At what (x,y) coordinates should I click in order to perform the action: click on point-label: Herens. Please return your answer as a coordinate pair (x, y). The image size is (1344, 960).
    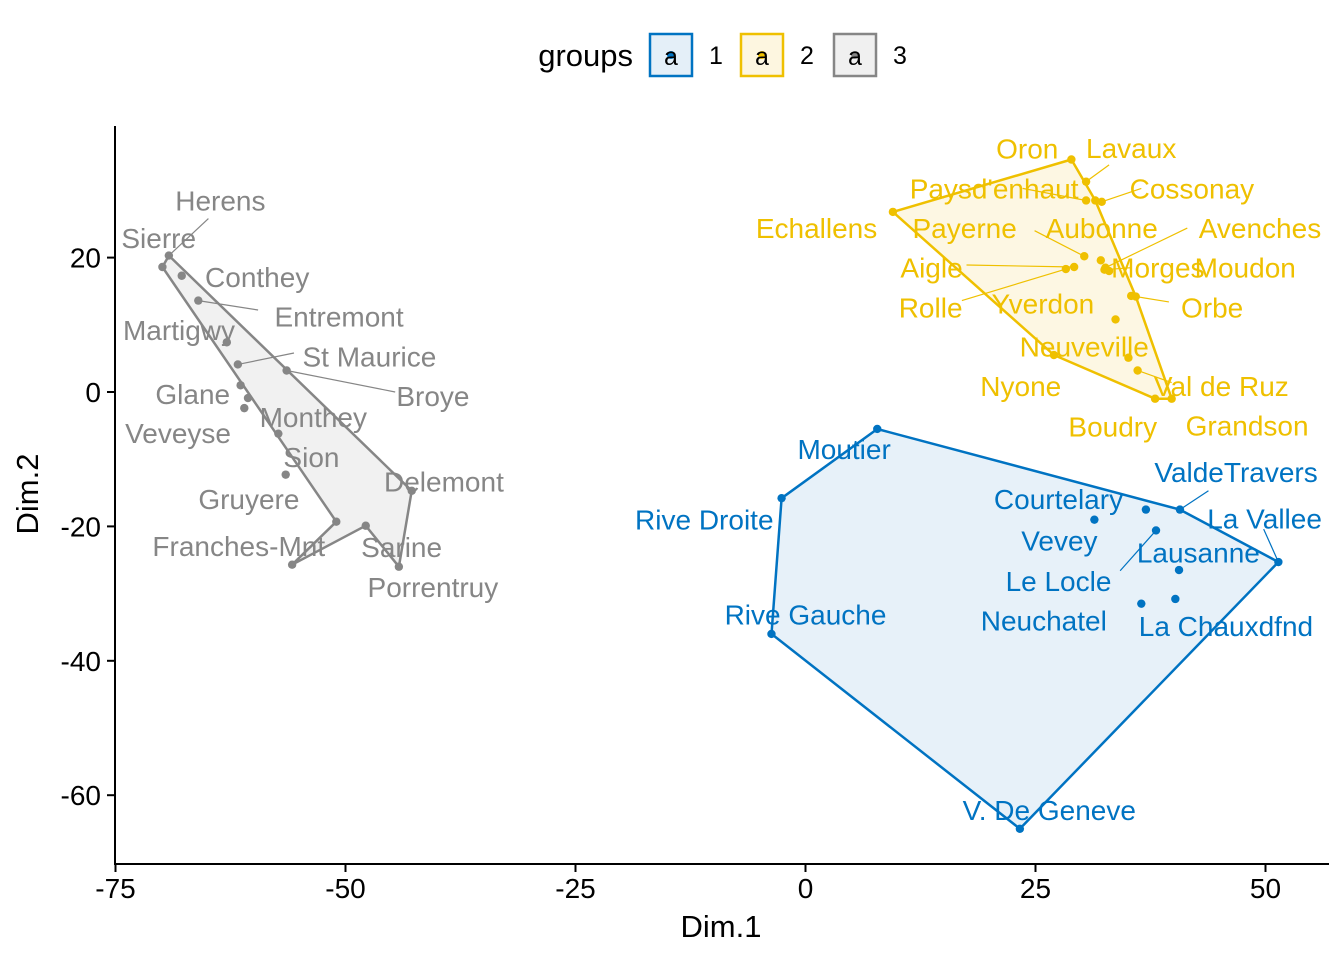
    Looking at the image, I should click on (220, 200).